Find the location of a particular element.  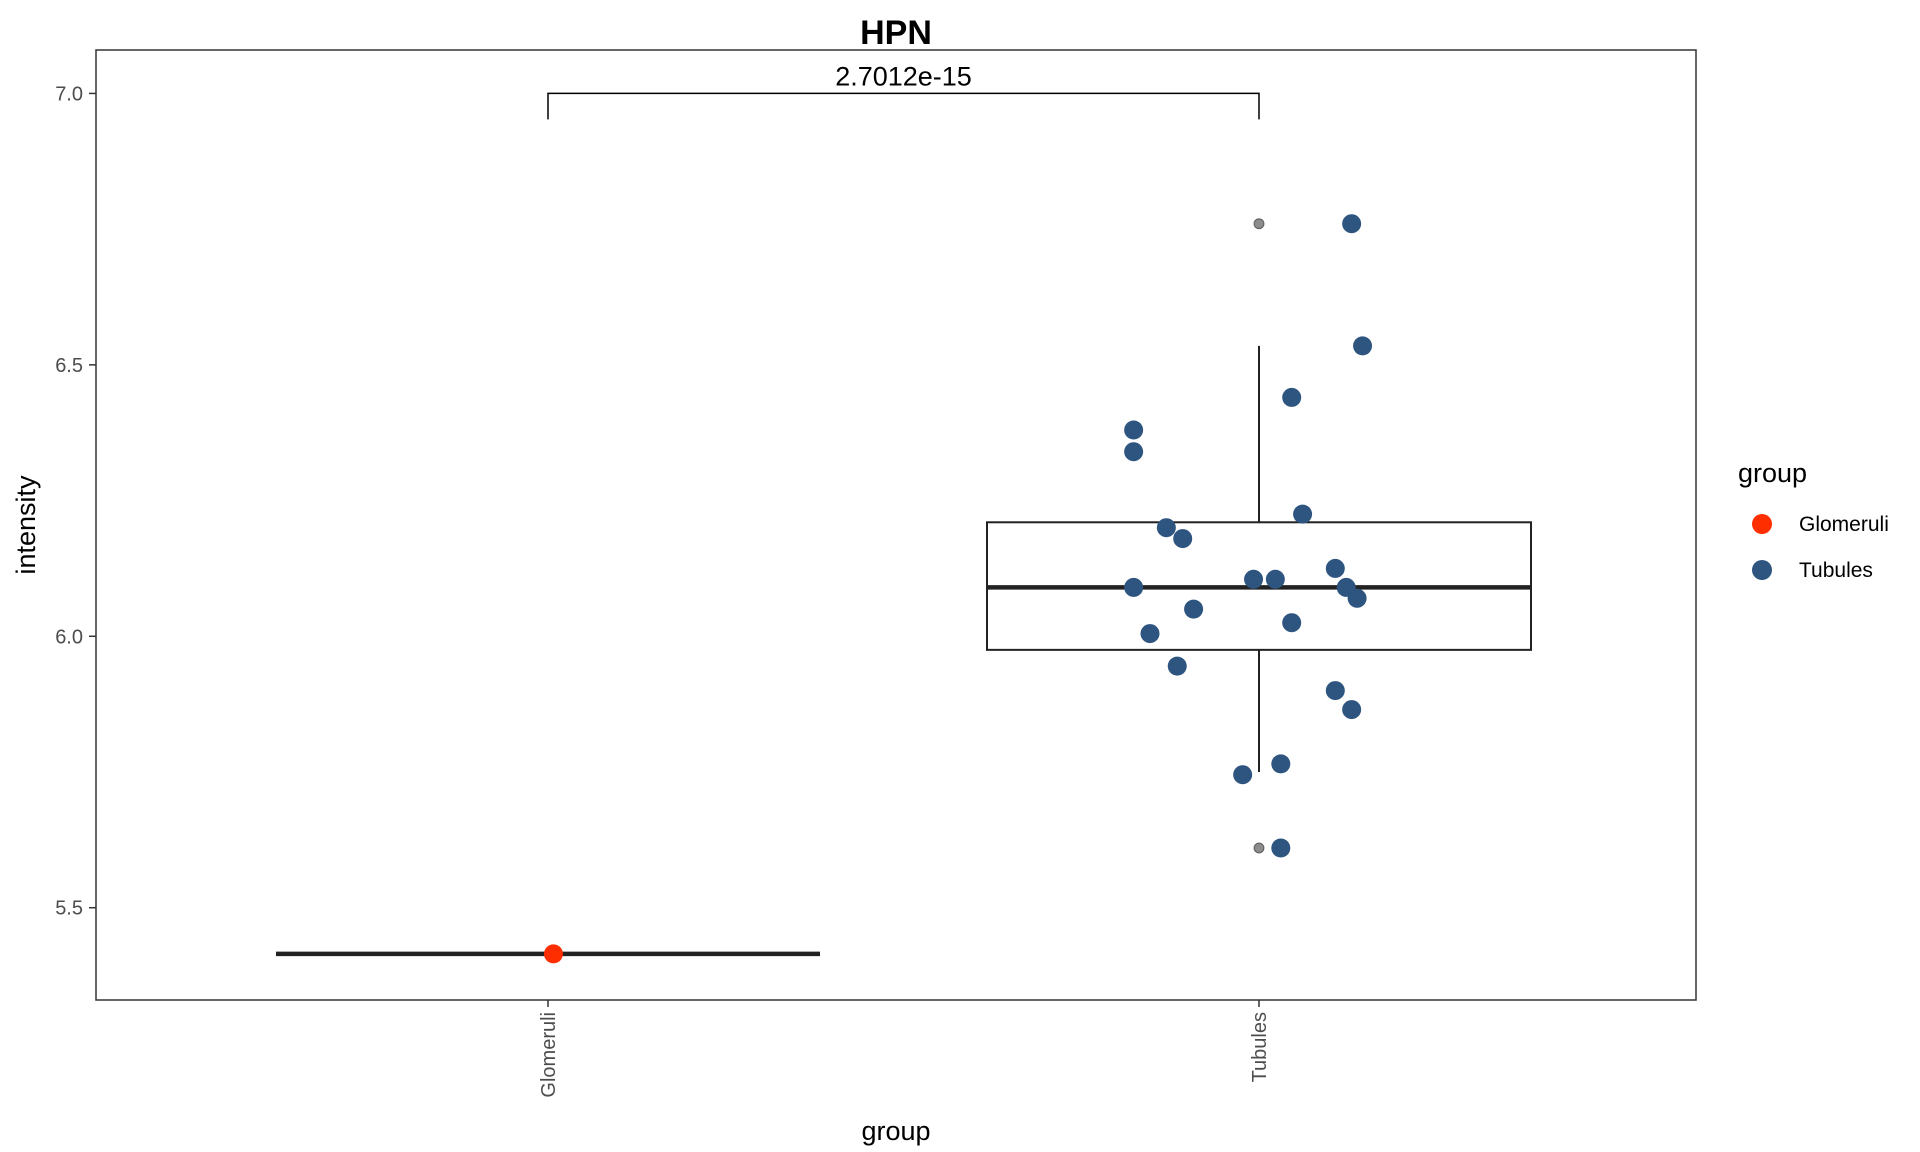

chart-title: HPN is located at coordinates (896, 33).